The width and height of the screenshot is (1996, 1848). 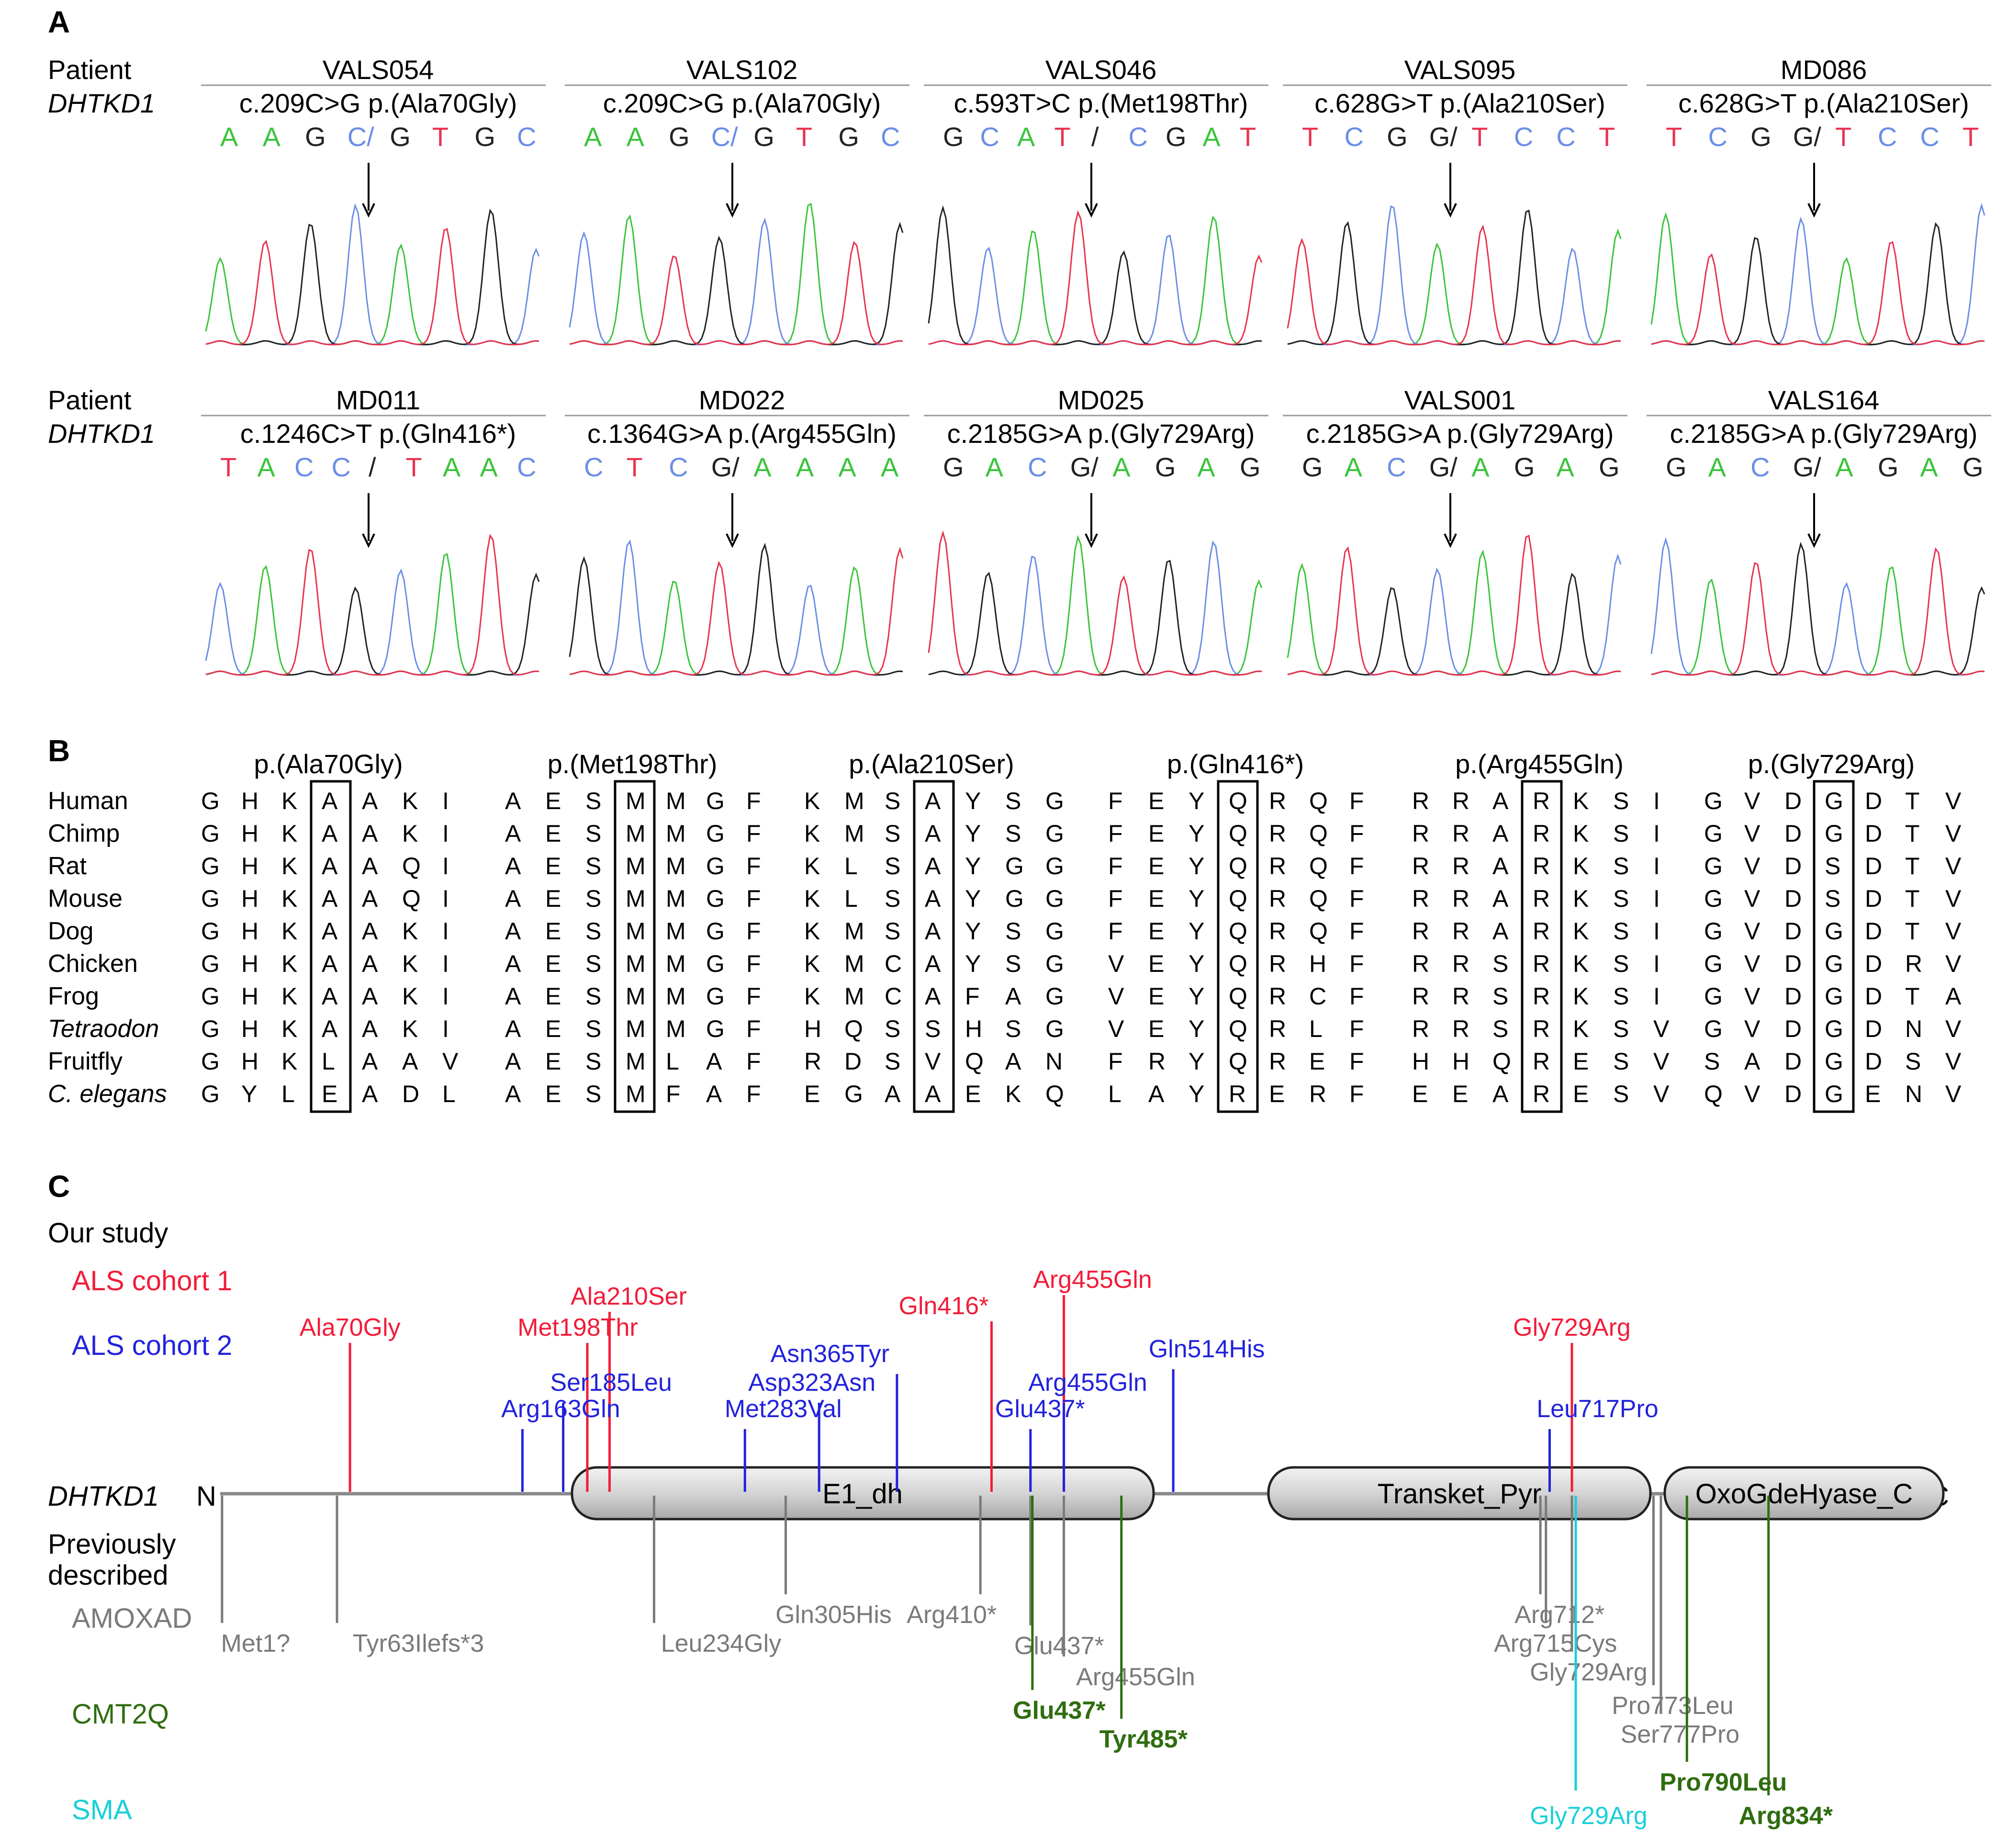 What do you see at coordinates (90, 400) in the screenshot?
I see `row-patient-label: Patient` at bounding box center [90, 400].